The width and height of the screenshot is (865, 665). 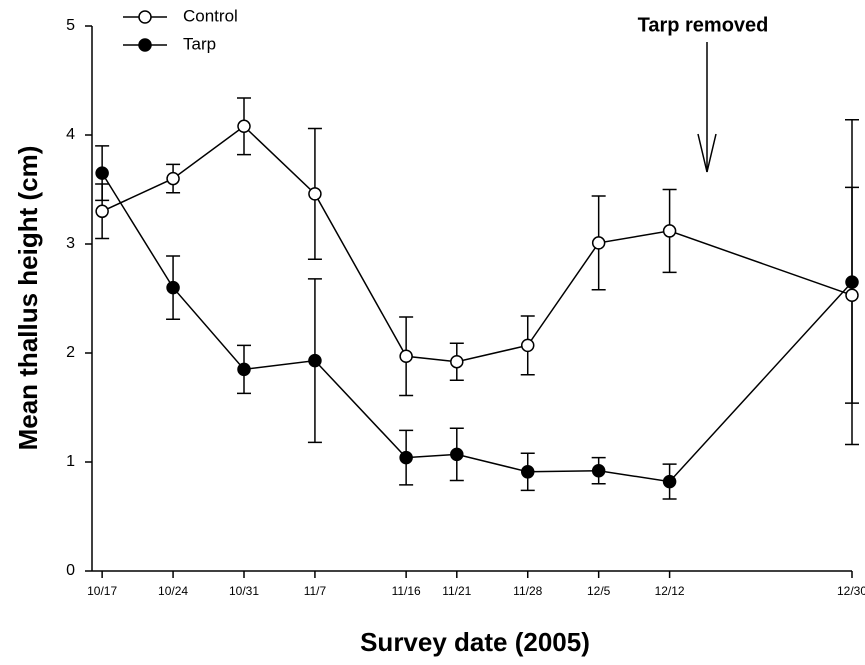 I want to click on y-axis-title: Mean thallus height (cm), so click(x=28, y=298).